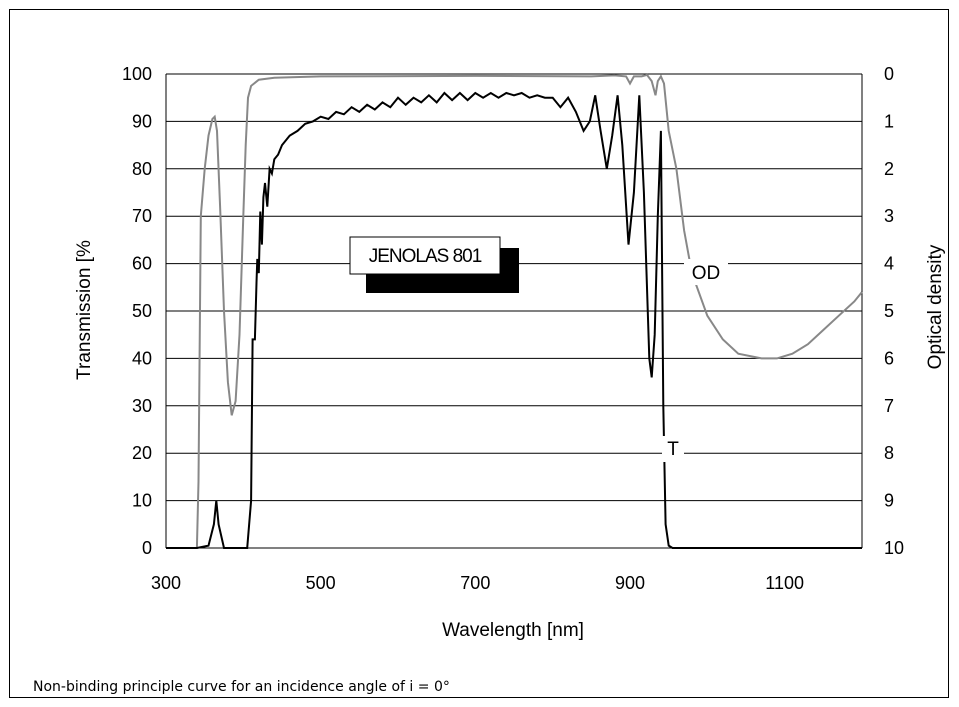  What do you see at coordinates (142, 169) in the screenshot?
I see `y-tick-label: 80` at bounding box center [142, 169].